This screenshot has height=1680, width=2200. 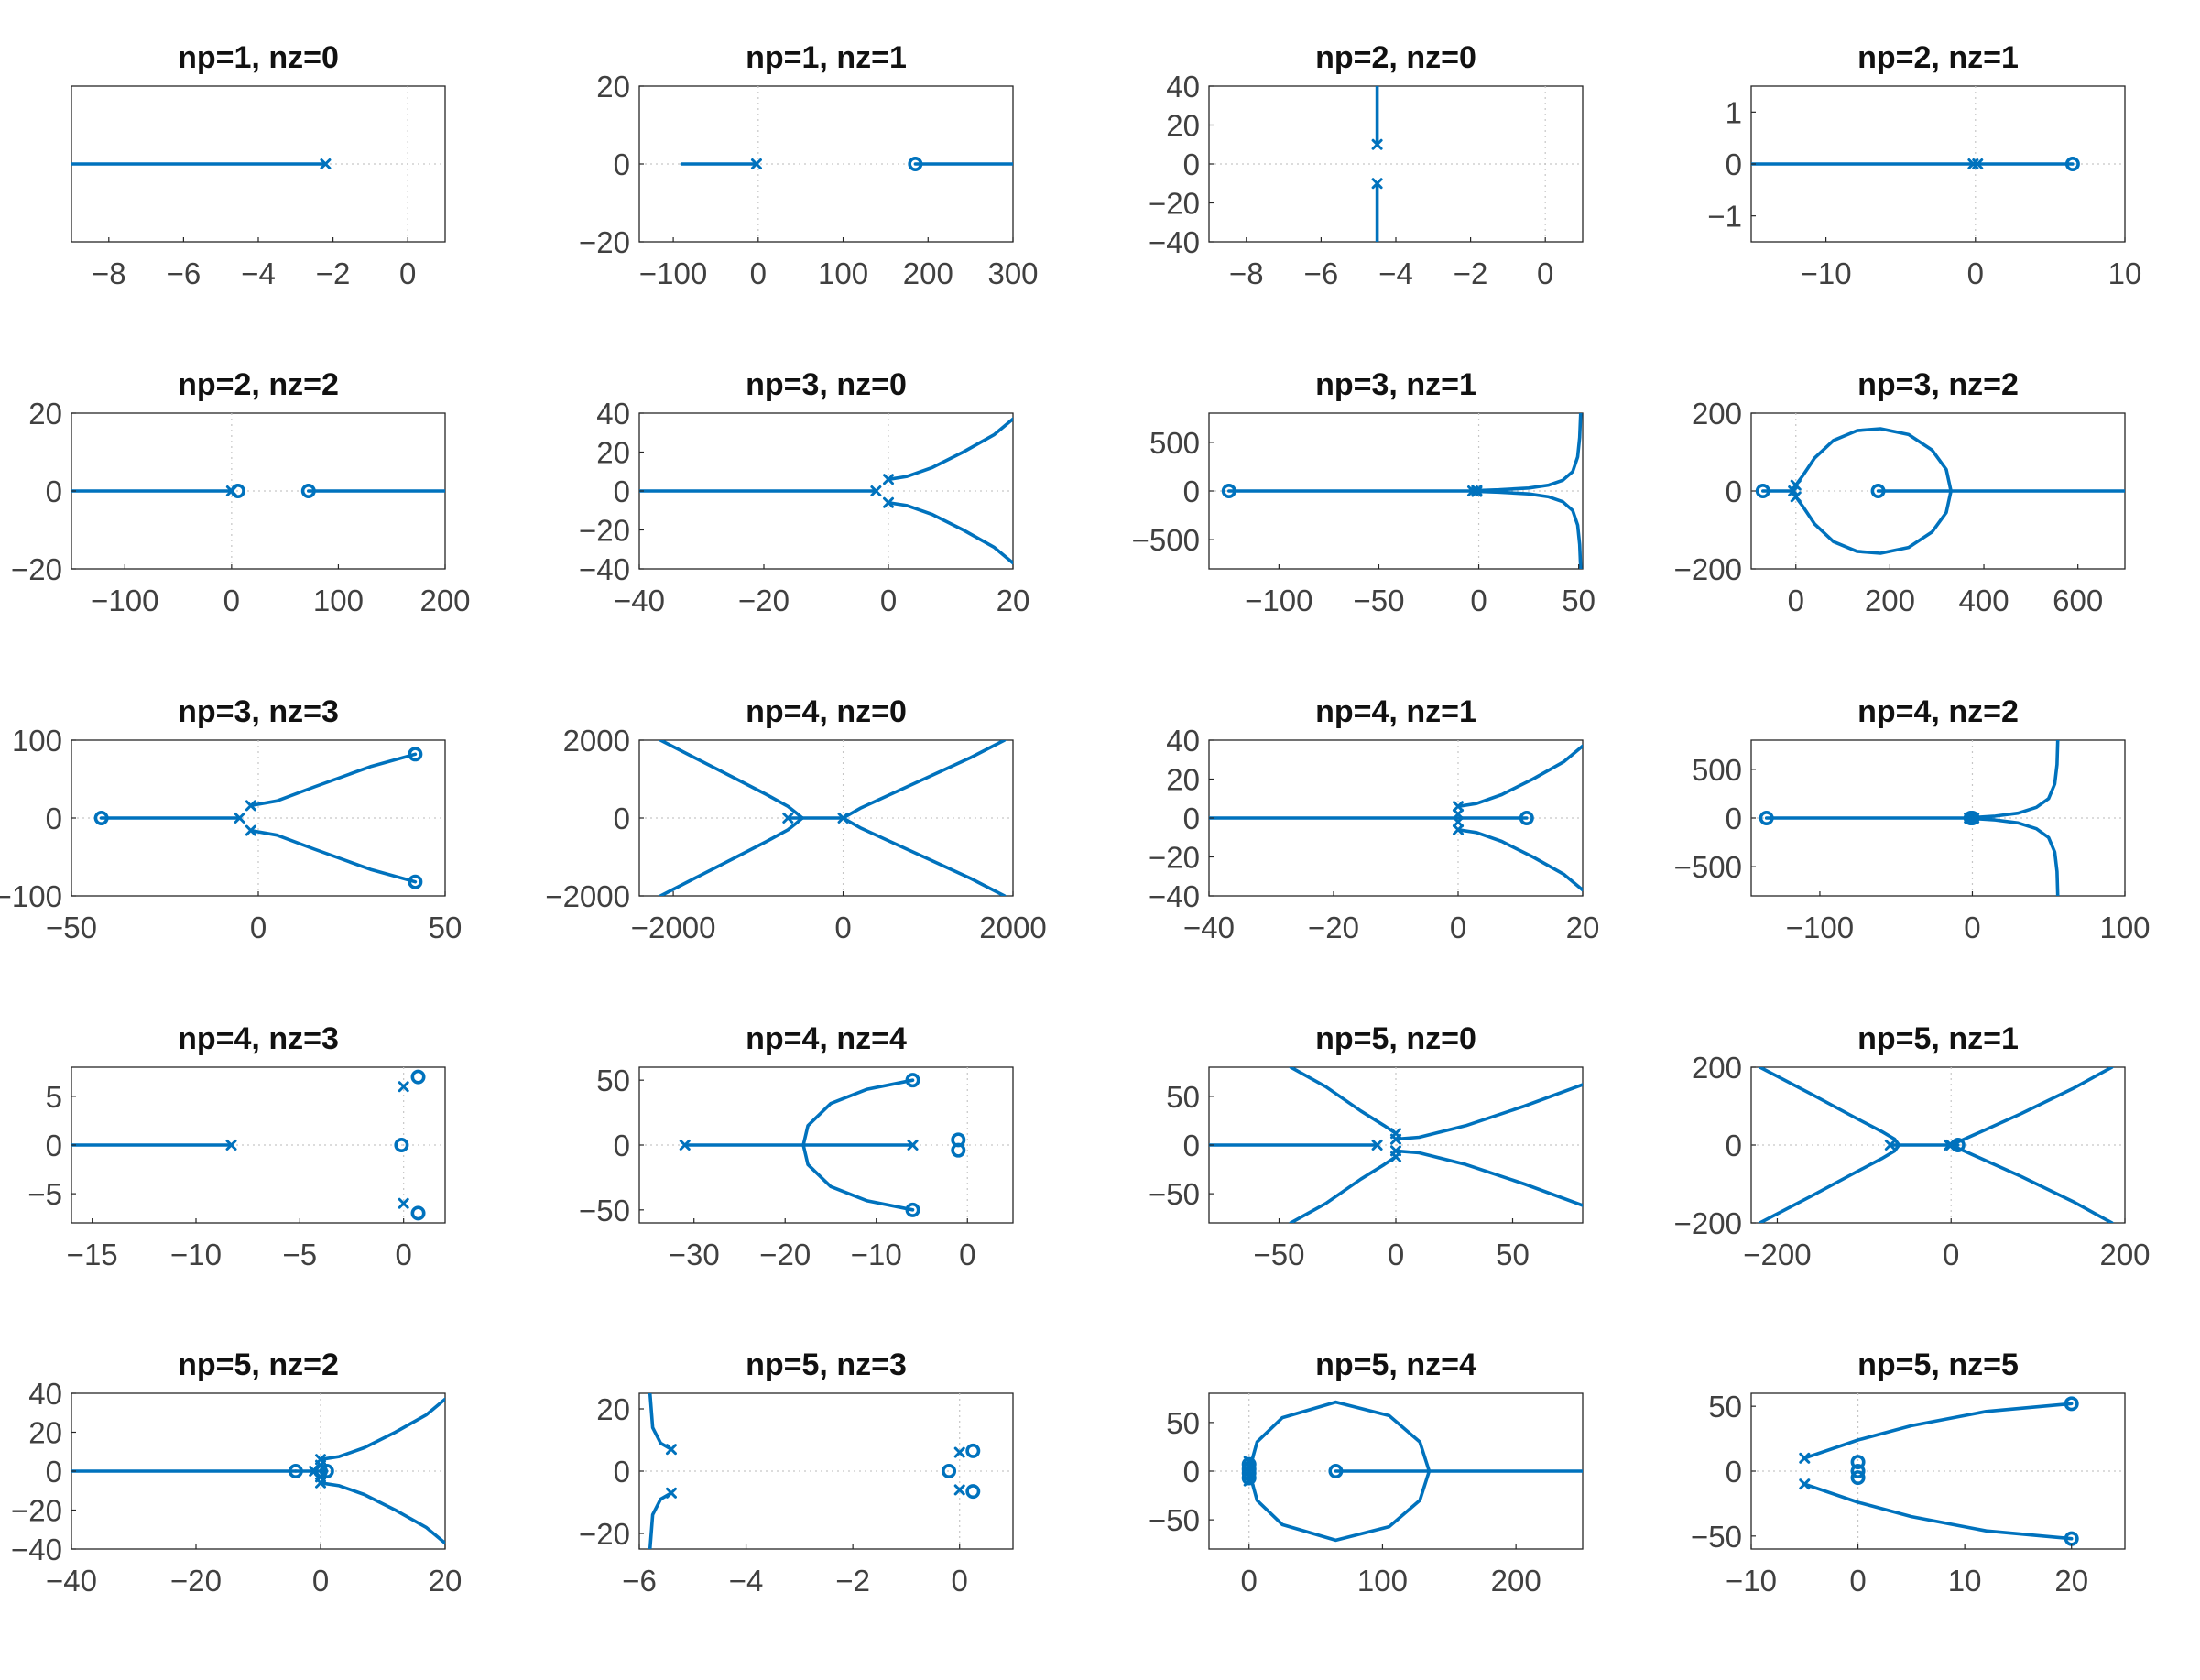 What do you see at coordinates (639, 1581) in the screenshot?
I see `x-tick-label: −6` at bounding box center [639, 1581].